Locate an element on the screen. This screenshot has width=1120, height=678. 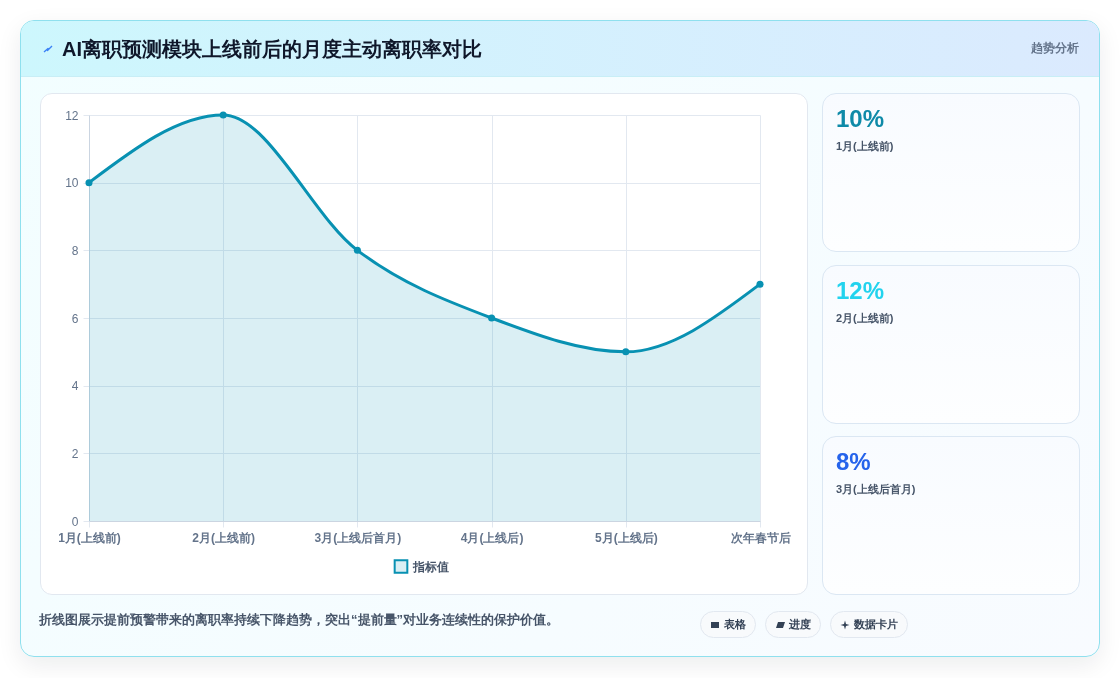
x-tick-label: 4月(上线后) is located at coordinates (492, 537).